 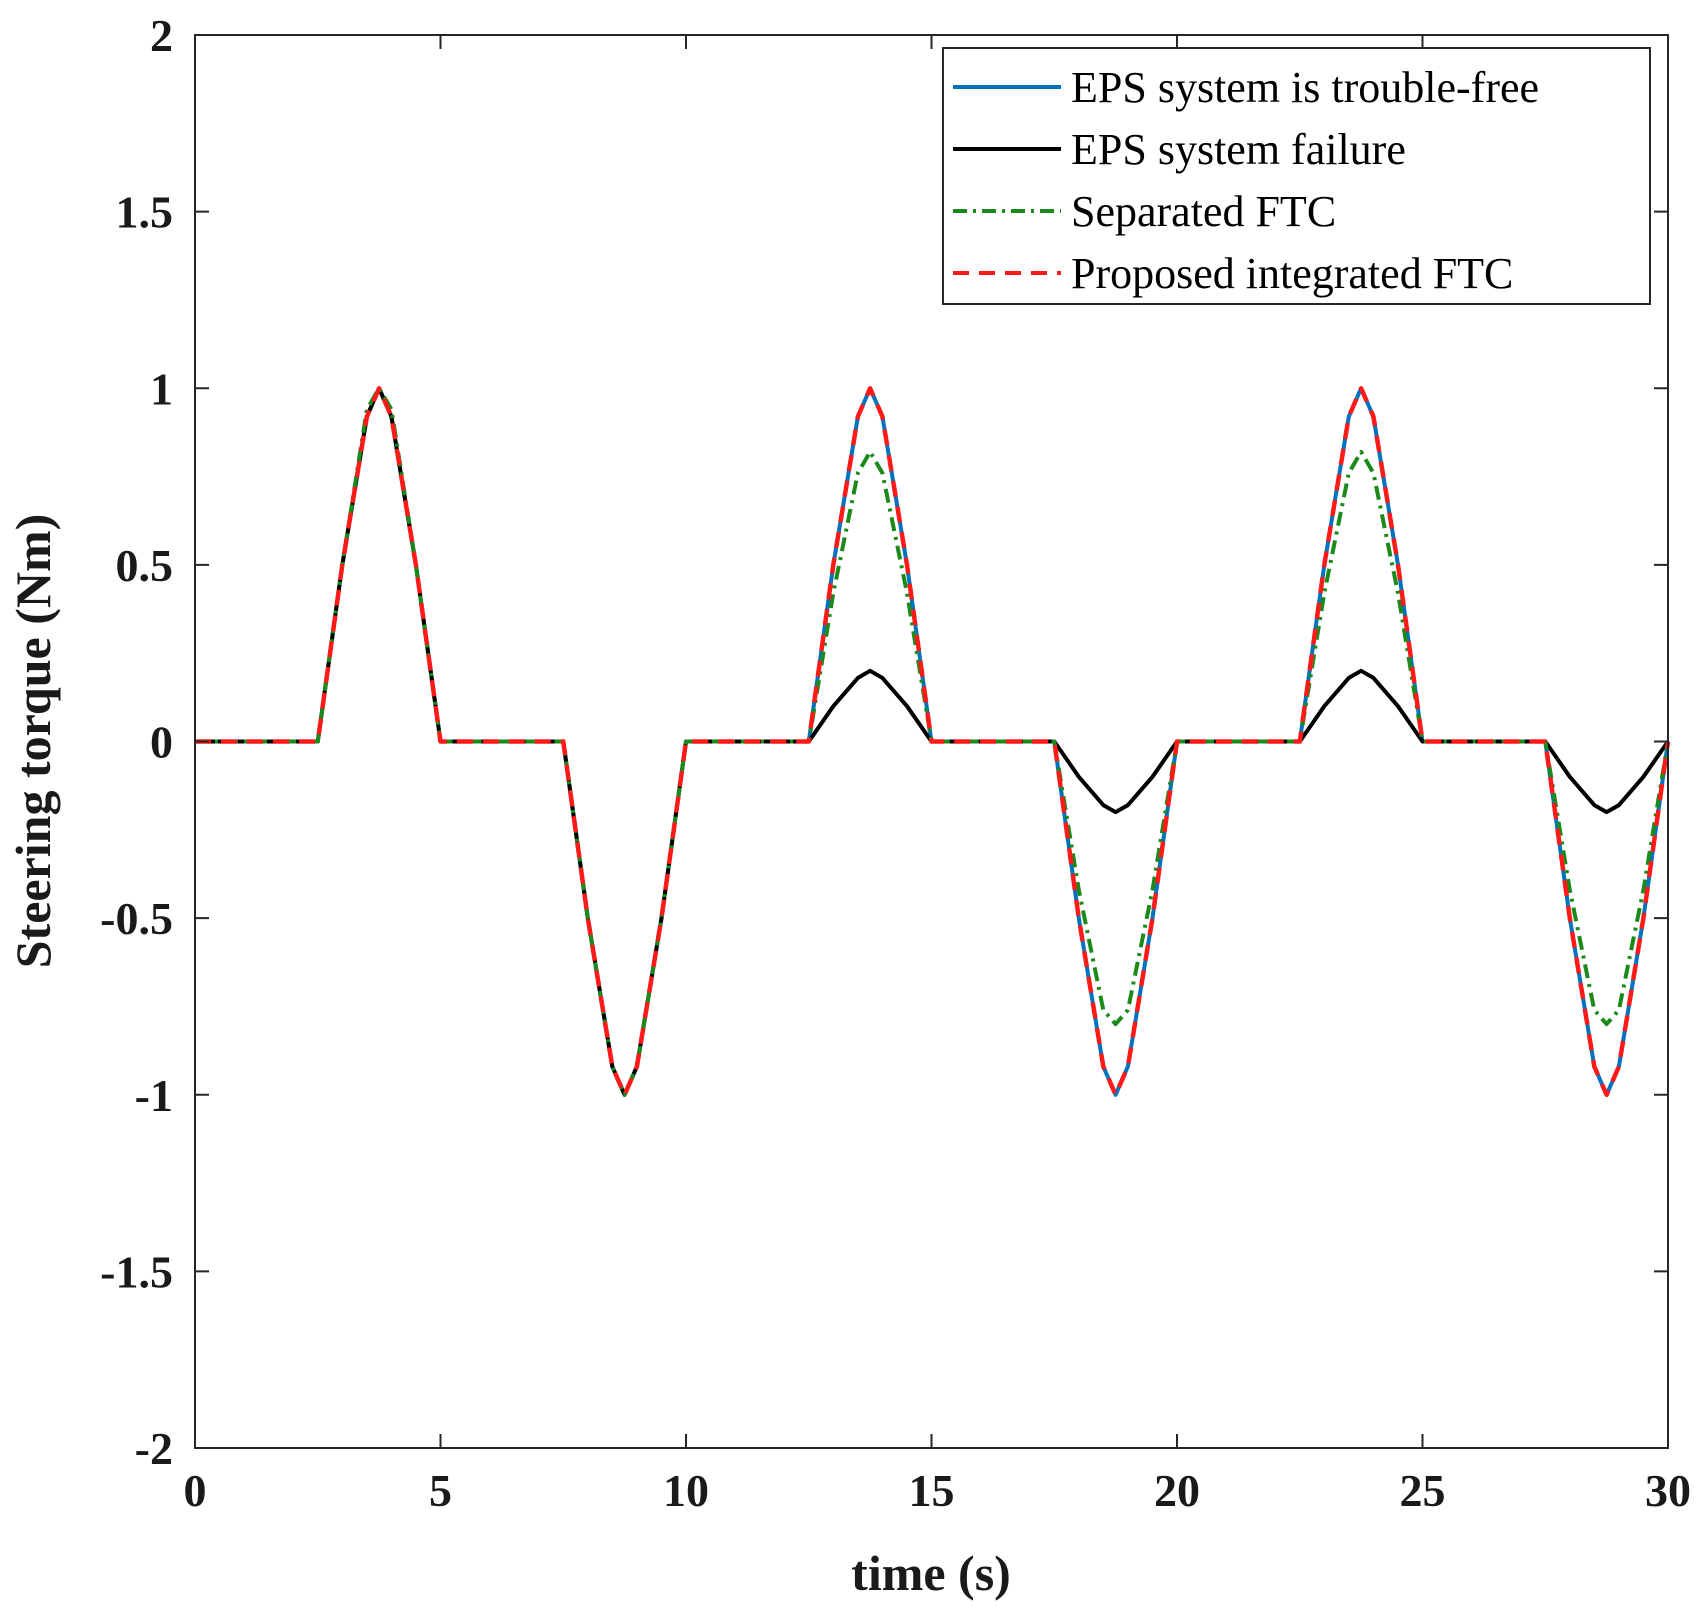 I want to click on y-tick-label: 0.5, so click(x=145, y=565).